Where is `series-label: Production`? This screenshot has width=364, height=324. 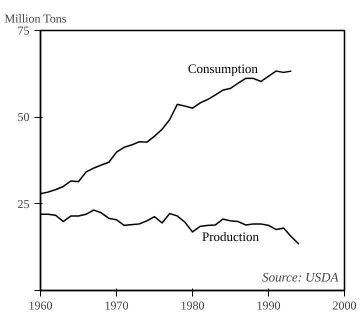 series-label: Production is located at coordinates (231, 236).